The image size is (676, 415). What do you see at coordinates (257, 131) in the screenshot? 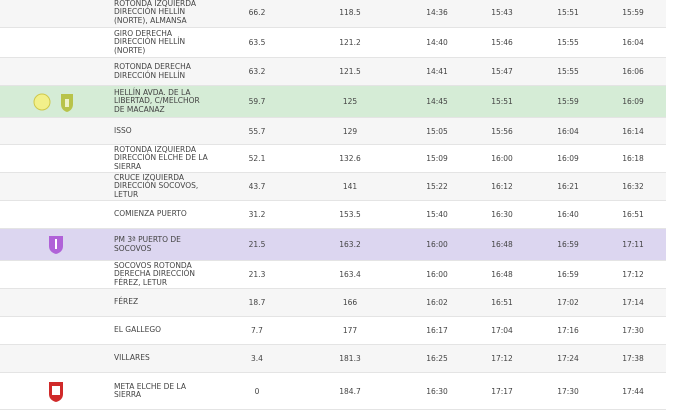
I see `km-to-go: 55.7` at bounding box center [257, 131].